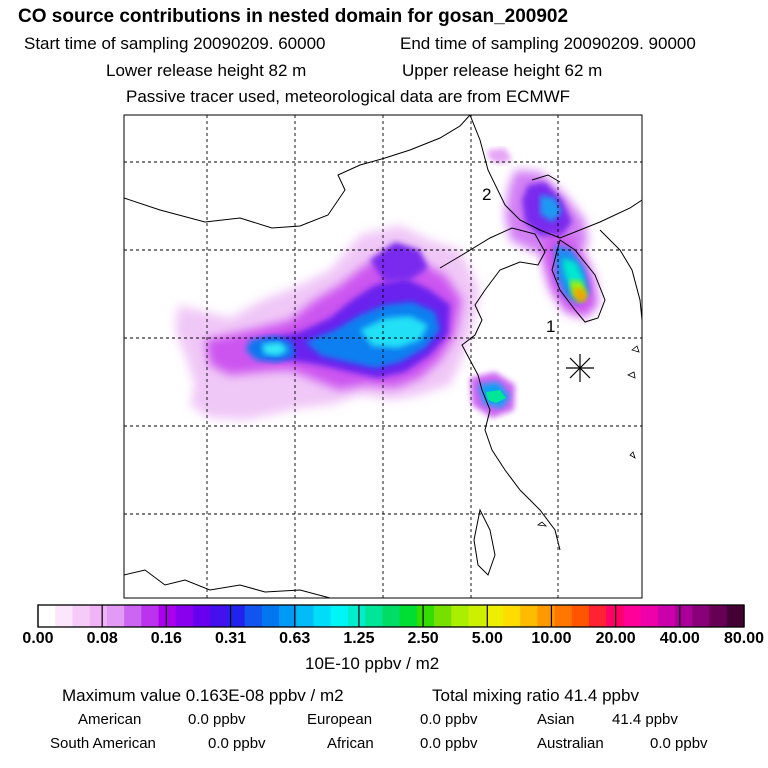 Image resolution: width=768 pixels, height=768 pixels. What do you see at coordinates (556, 719) in the screenshot?
I see `source-label-asian: Asian` at bounding box center [556, 719].